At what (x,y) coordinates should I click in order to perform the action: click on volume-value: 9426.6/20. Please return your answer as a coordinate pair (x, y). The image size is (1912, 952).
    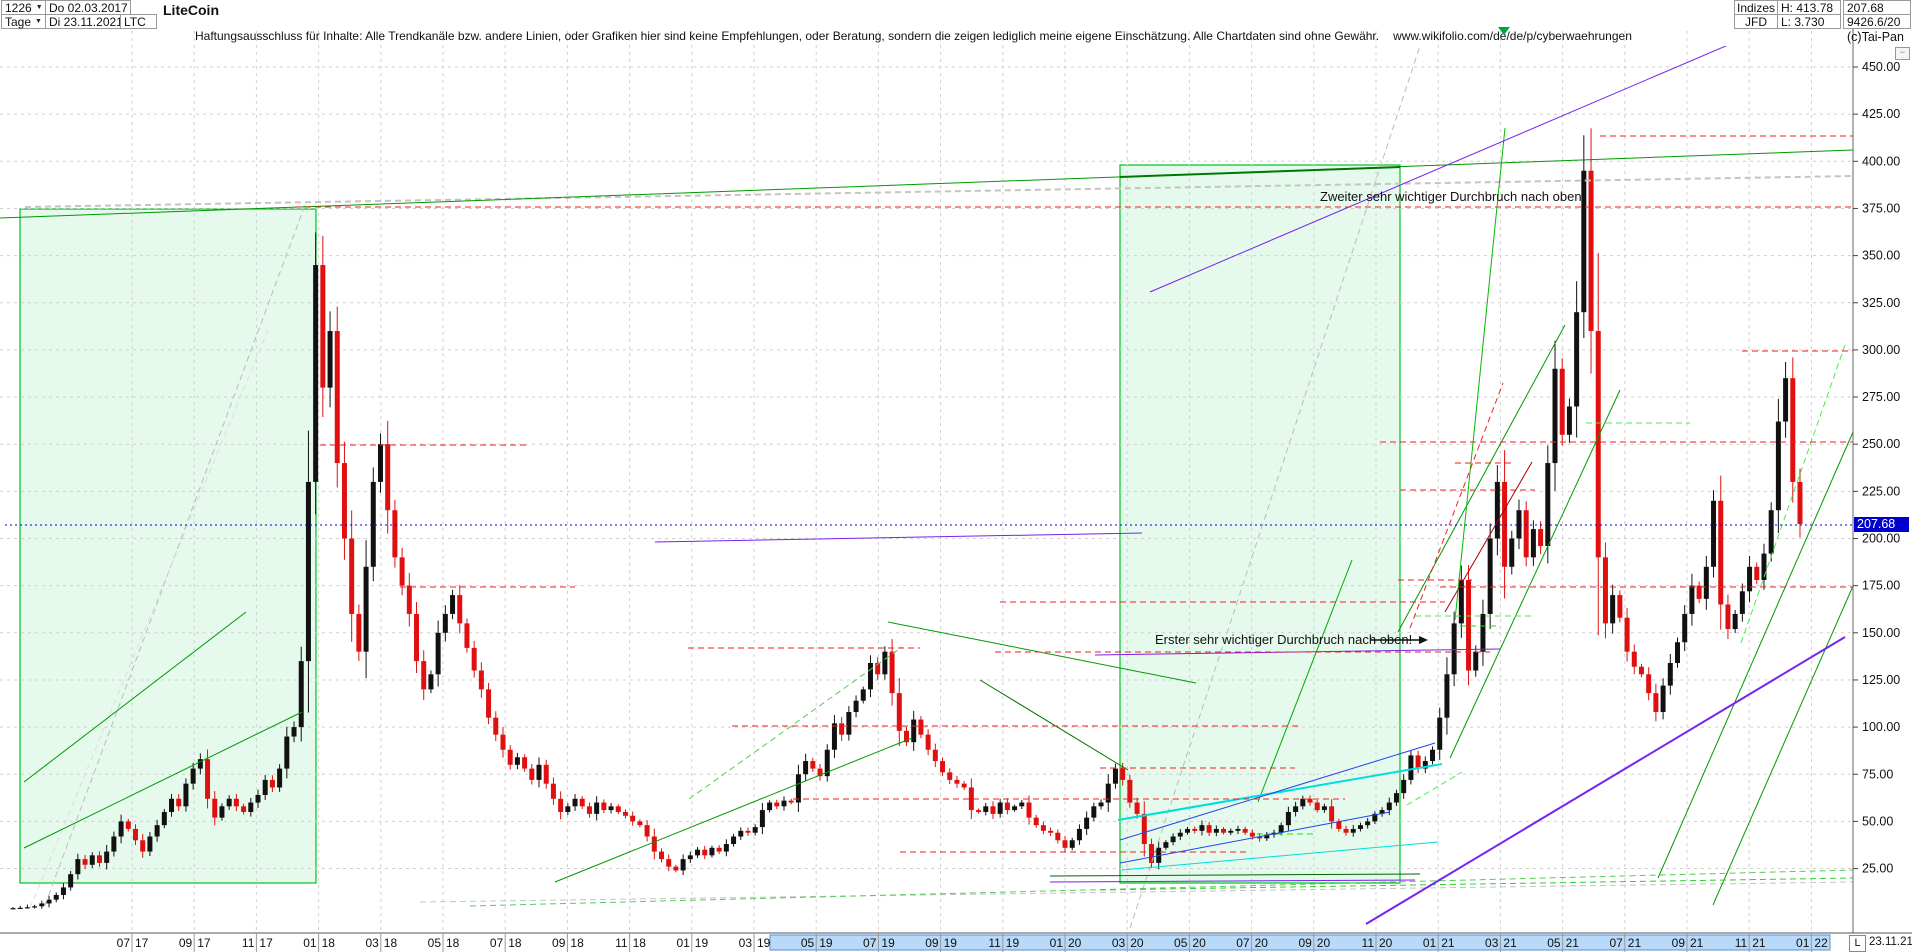
    Looking at the image, I should click on (1874, 21).